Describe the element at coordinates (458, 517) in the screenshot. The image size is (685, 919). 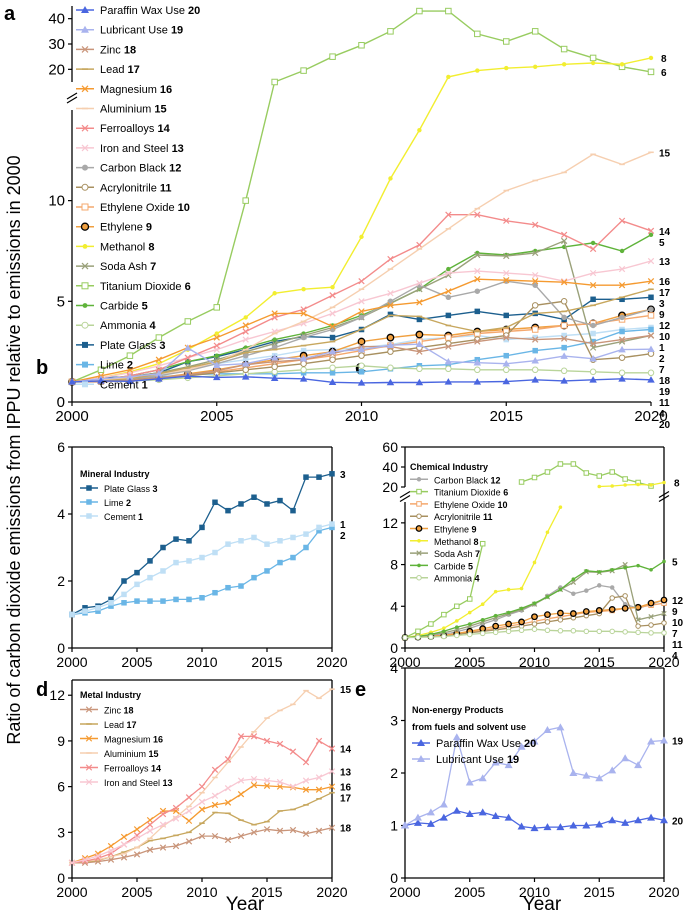
I see `legend-name: Acrylonitrile` at that location.